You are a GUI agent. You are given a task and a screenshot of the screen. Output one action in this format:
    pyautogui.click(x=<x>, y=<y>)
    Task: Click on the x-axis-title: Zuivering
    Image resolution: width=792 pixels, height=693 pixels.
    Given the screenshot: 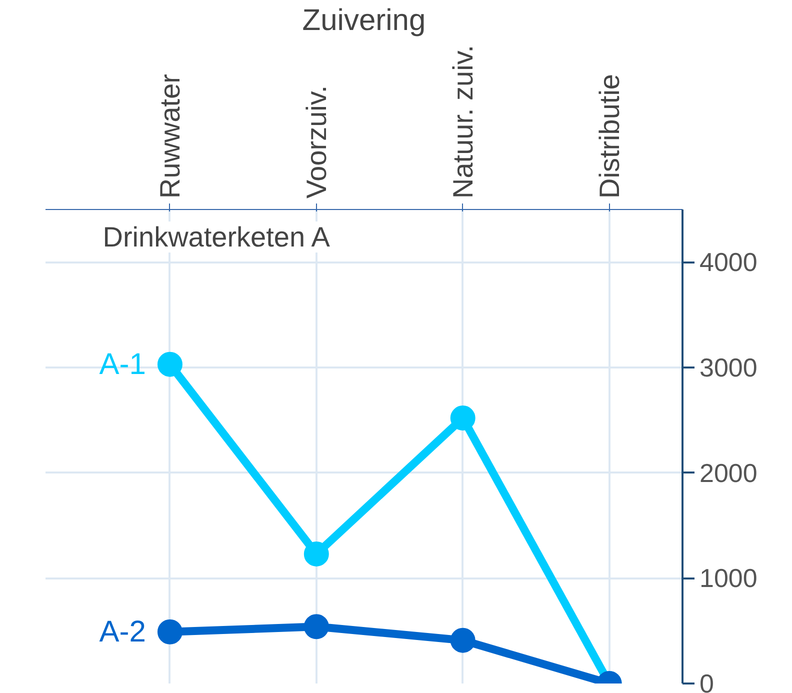 What is the action you would take?
    pyautogui.click(x=364, y=20)
    